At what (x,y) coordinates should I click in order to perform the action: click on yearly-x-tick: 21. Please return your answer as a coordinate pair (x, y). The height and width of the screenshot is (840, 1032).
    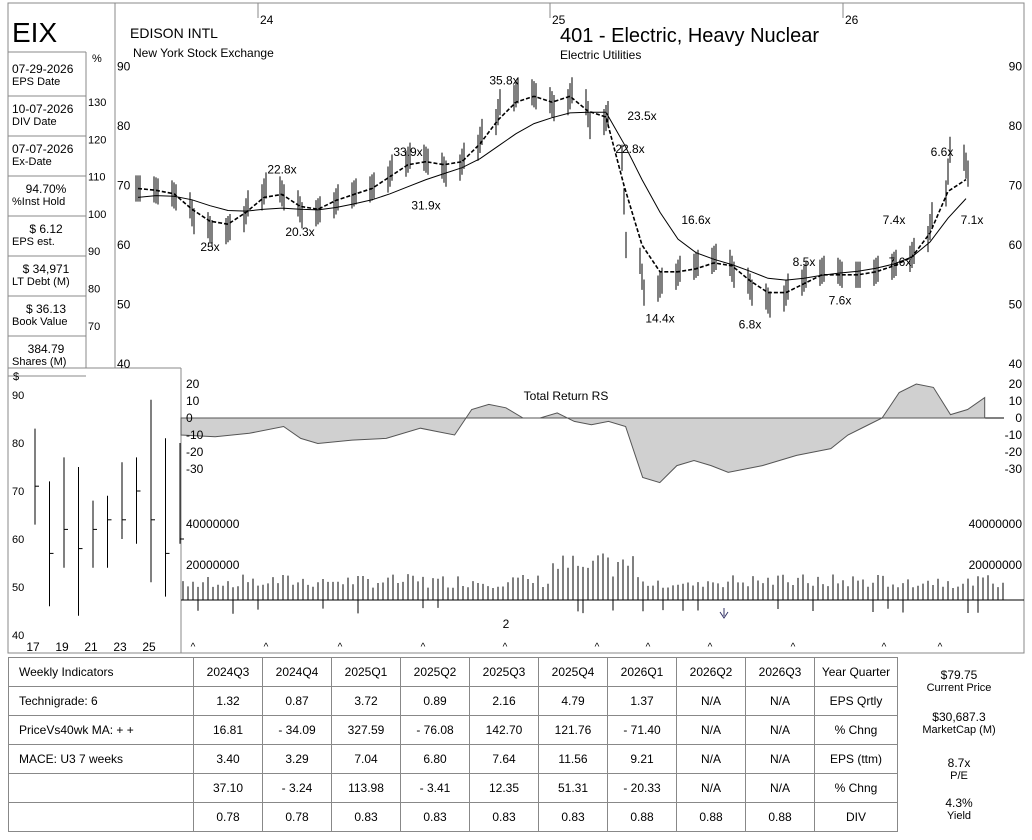
    Looking at the image, I should click on (91, 647).